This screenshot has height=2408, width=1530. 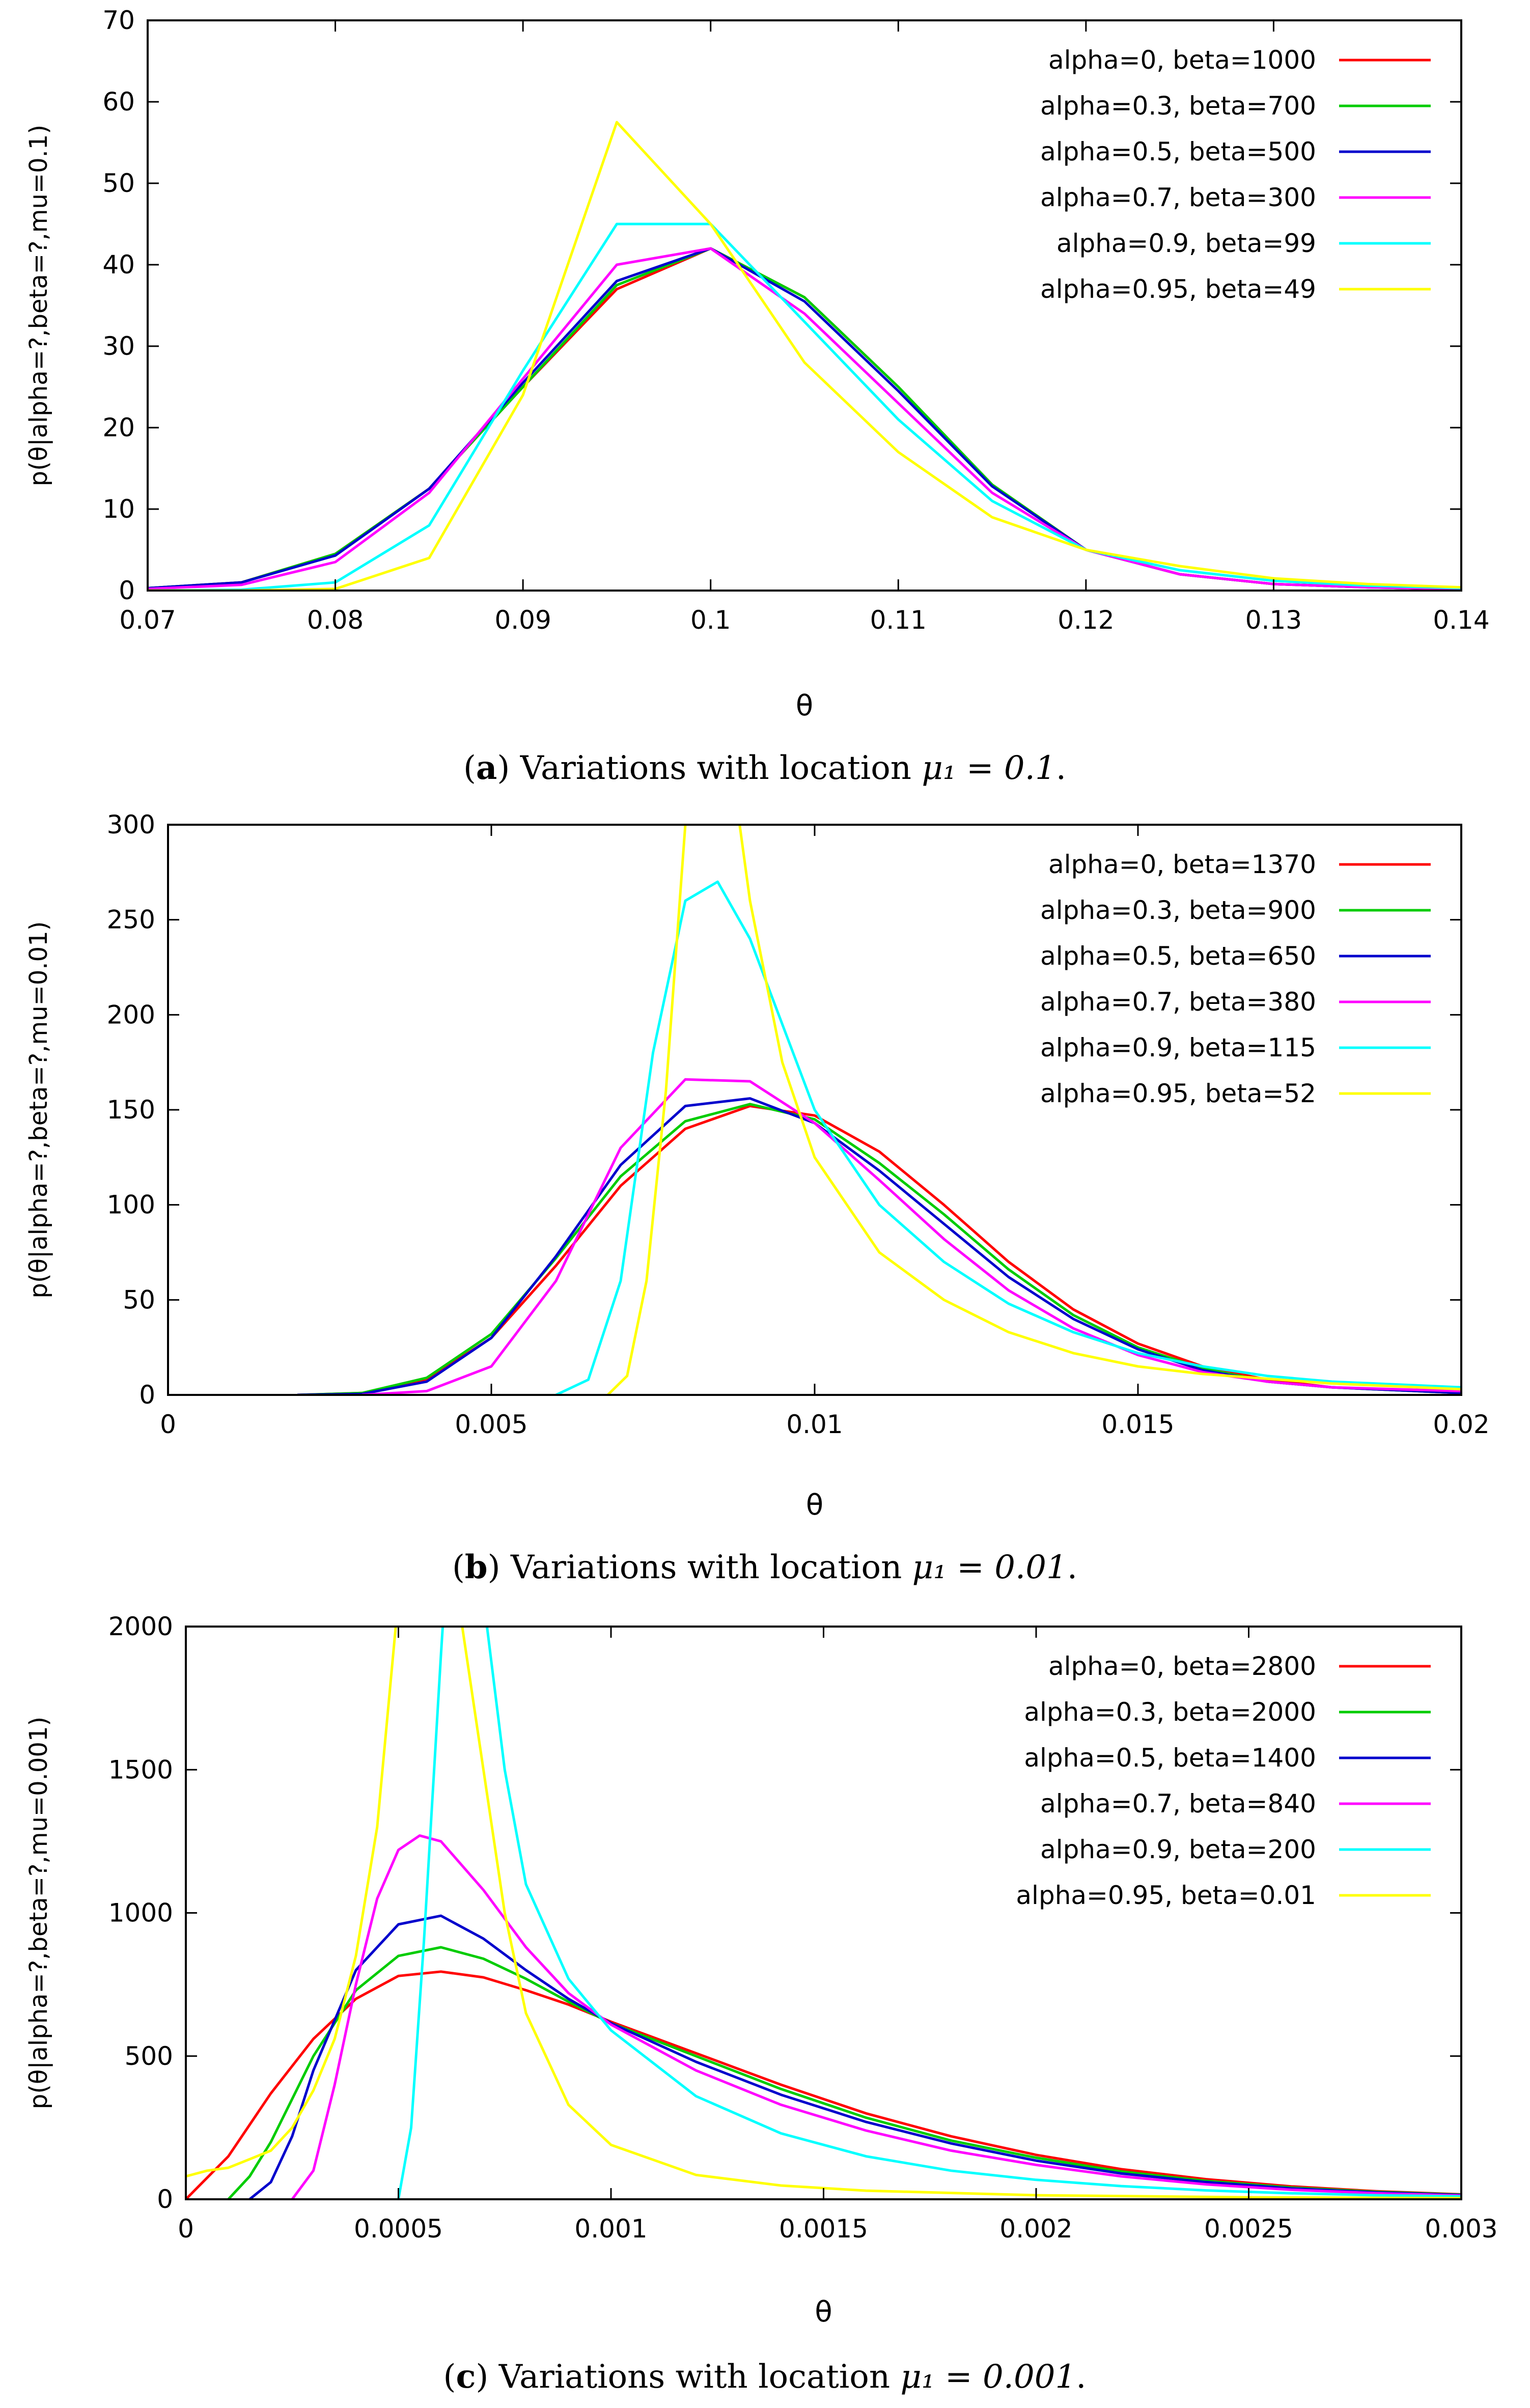 What do you see at coordinates (988, 2377) in the screenshot?
I see `caption-math: μ₁ = 0.001` at bounding box center [988, 2377].